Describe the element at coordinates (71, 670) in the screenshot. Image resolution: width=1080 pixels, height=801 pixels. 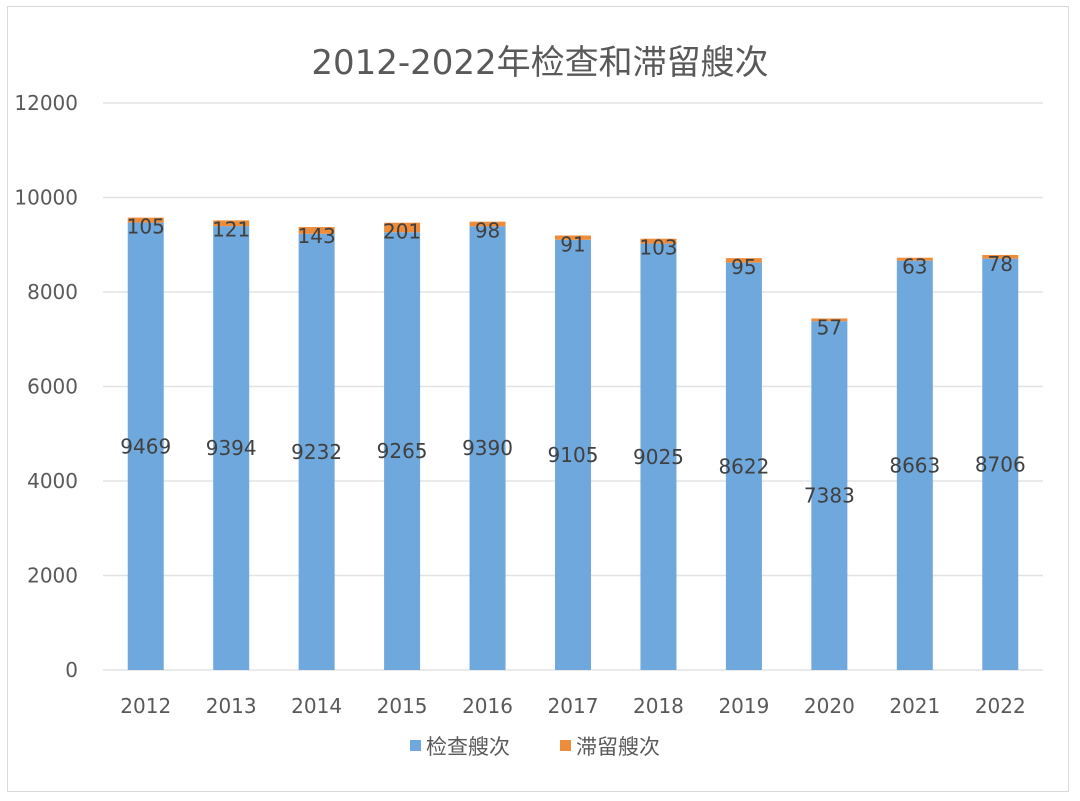
I see `y-tick-label: 0` at that location.